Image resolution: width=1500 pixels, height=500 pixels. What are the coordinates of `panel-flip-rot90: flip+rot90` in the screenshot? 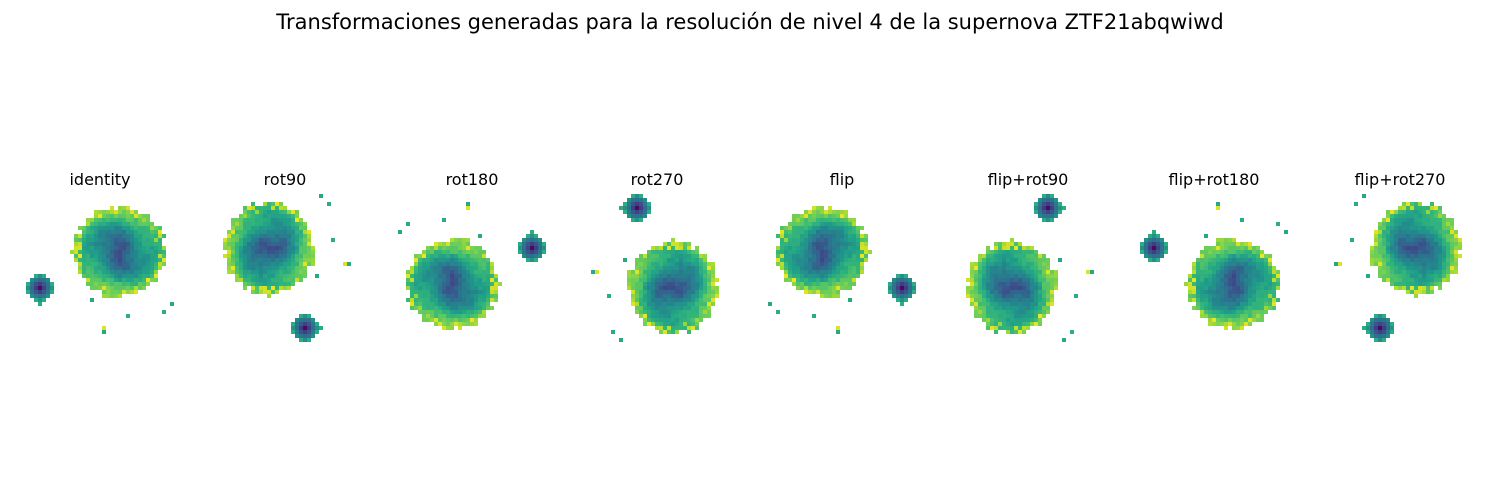 It's located at (1028, 268).